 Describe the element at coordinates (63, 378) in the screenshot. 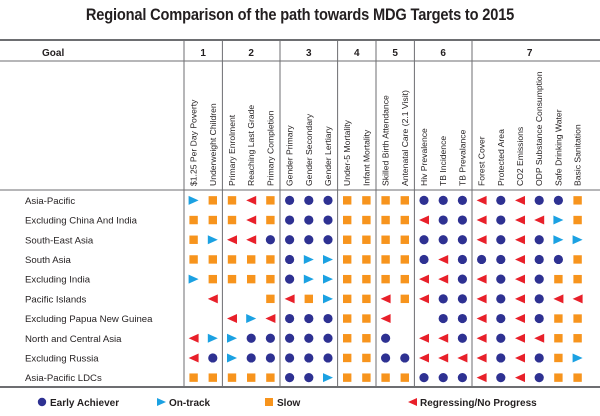

I see `region-label: Asia-Pacific LDCs` at that location.